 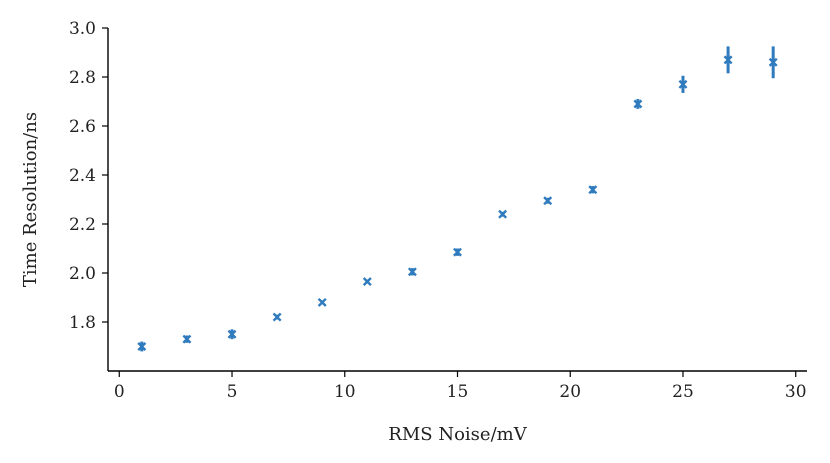 What do you see at coordinates (232, 392) in the screenshot?
I see `x-tick-label: 5` at bounding box center [232, 392].